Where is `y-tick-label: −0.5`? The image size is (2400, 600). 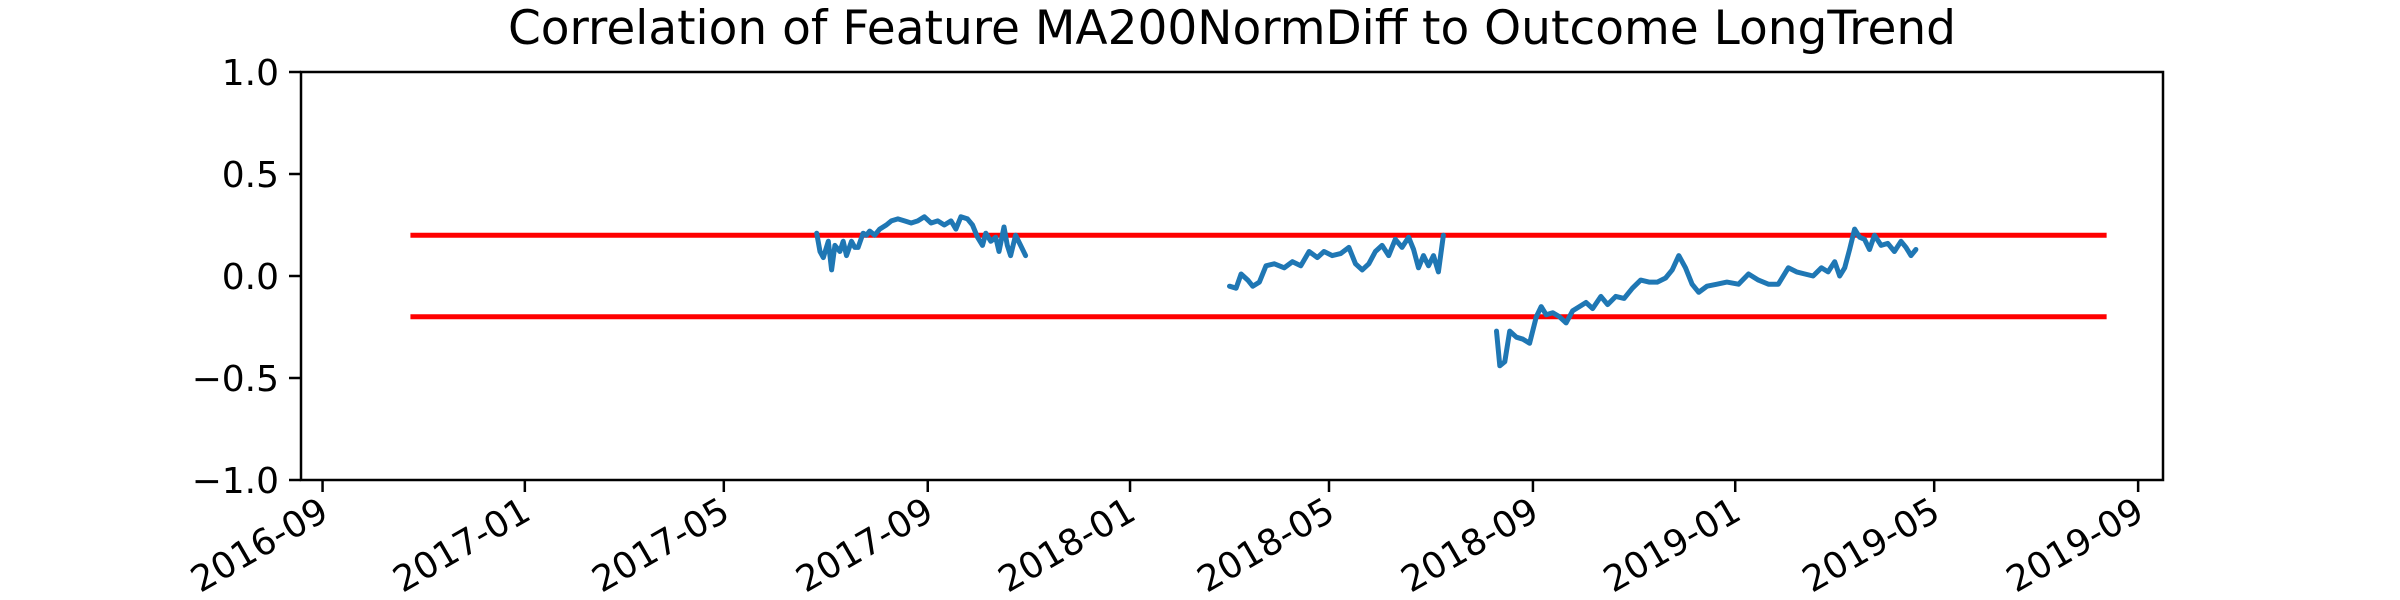 y-tick-label: −0.5 is located at coordinates (235, 379).